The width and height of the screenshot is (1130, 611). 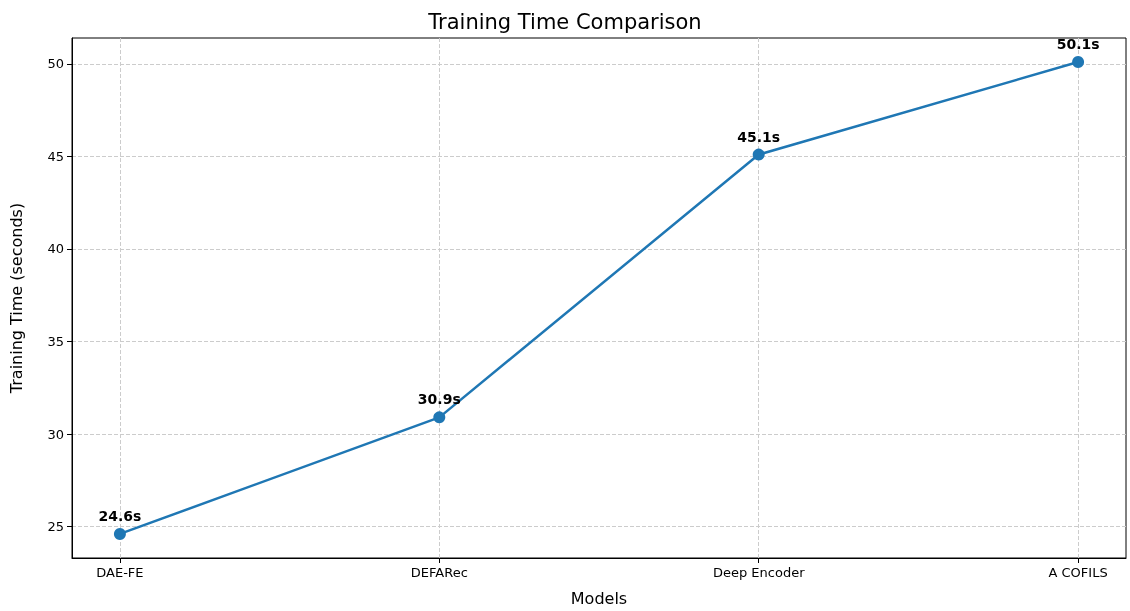 What do you see at coordinates (1078, 44) in the screenshot?
I see `data-label: 50.1s` at bounding box center [1078, 44].